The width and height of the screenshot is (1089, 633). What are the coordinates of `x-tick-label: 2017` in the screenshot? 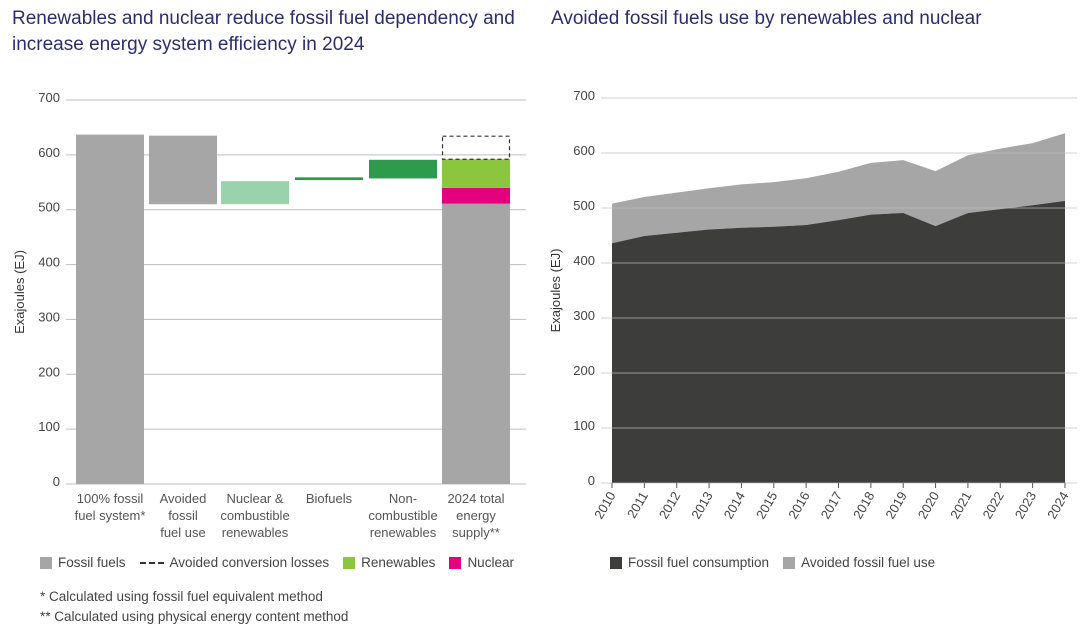 It's located at (831, 505).